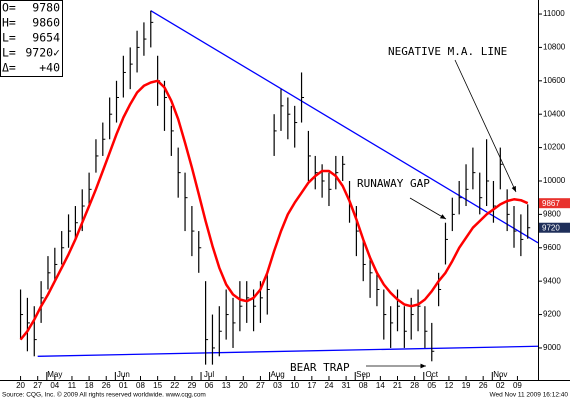  I want to click on header-value: 9860, so click(46, 23).